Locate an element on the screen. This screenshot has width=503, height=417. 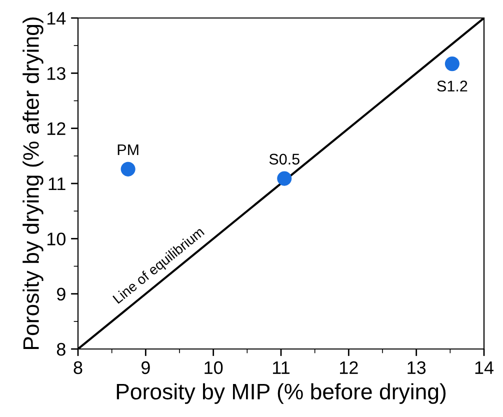
x-tick-label: 14 is located at coordinates (484, 367).